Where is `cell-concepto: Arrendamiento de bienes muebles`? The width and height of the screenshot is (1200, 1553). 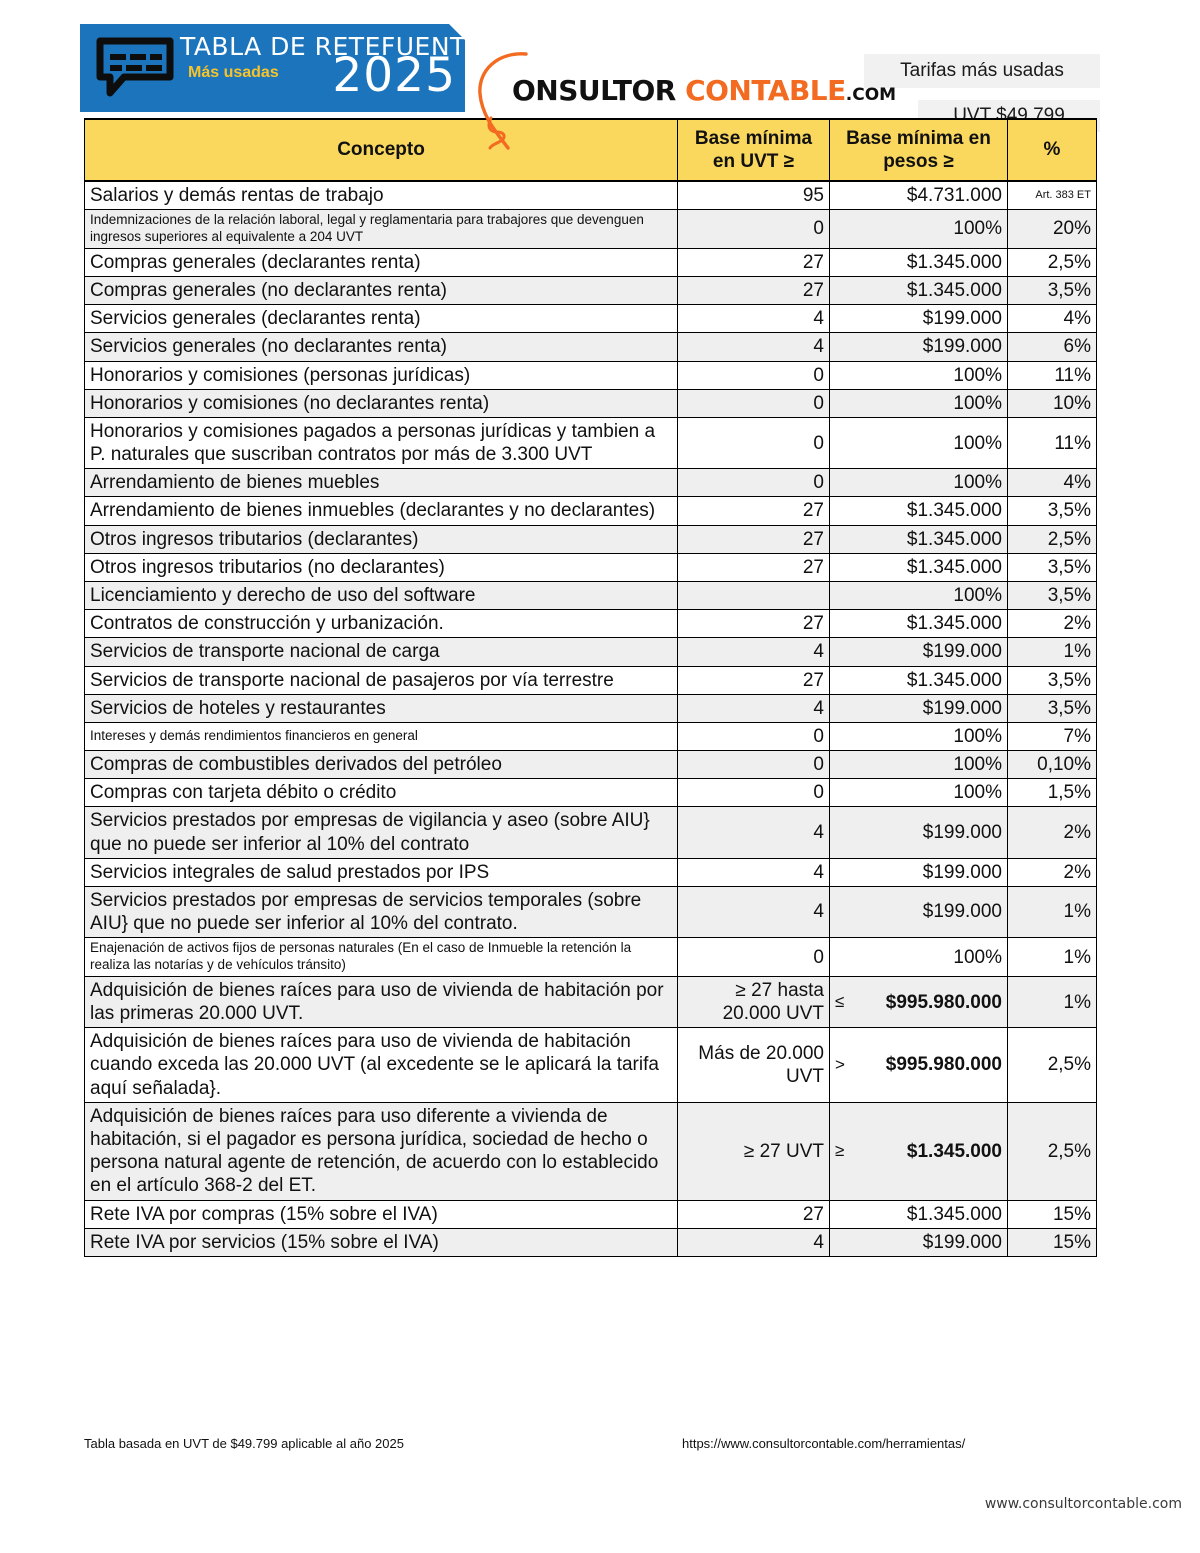 cell-concepto: Arrendamiento de bienes muebles is located at coordinates (381, 483).